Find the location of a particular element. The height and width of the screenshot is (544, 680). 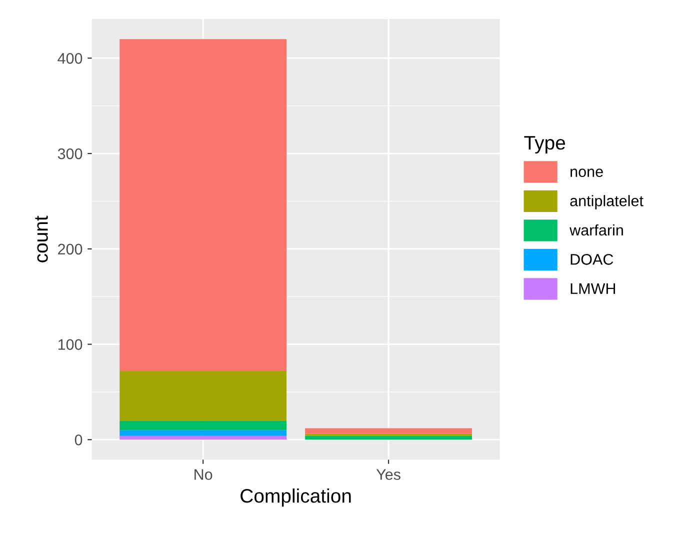

legend-label: LMWH is located at coordinates (593, 288).